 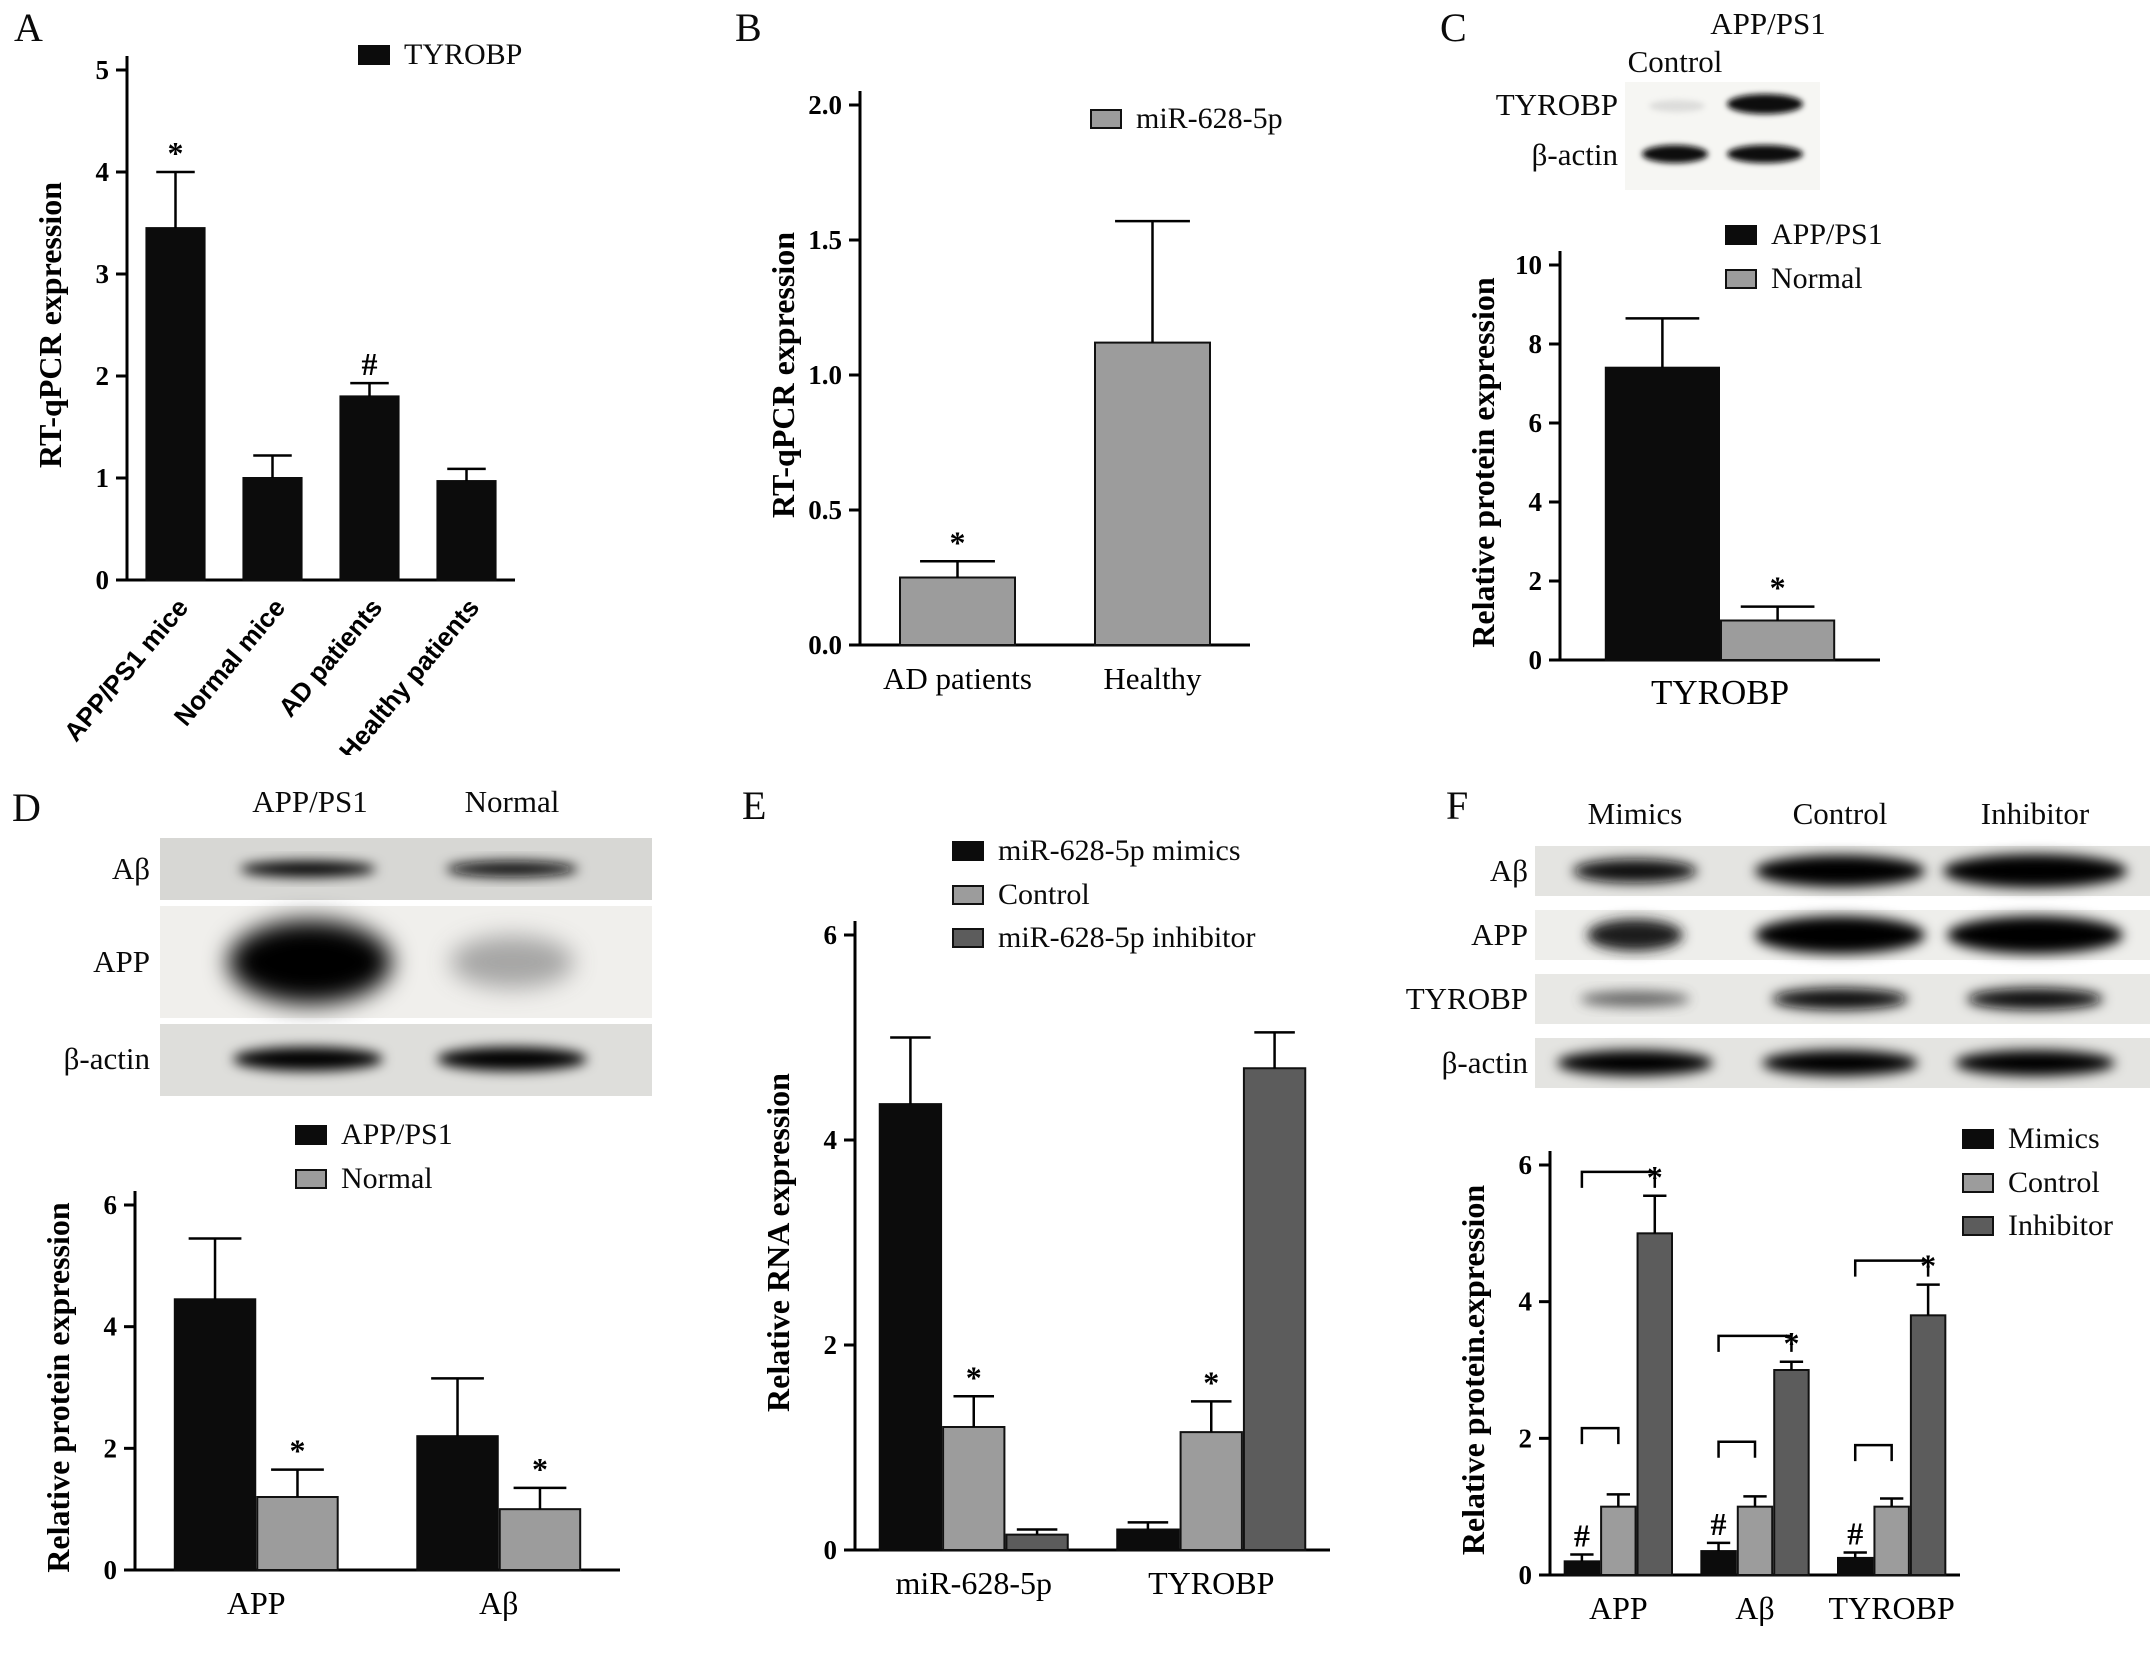 I want to click on legend-c: APP/PS1 Normal, so click(x=1804, y=257).